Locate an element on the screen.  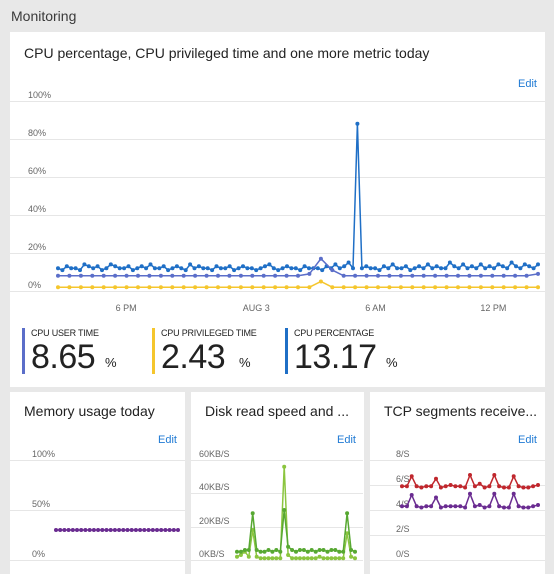
y-tick-label: 20KB/S is located at coordinates (214, 520).